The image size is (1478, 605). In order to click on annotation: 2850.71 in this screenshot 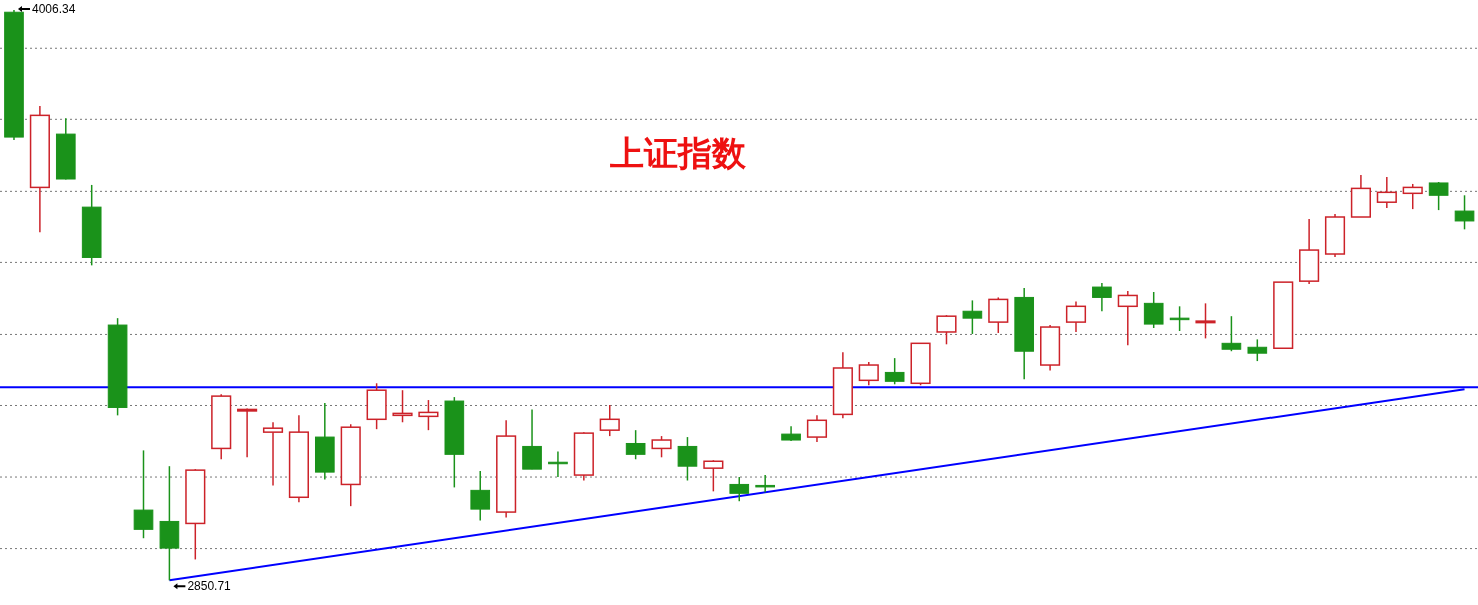, I will do `click(209, 586)`.